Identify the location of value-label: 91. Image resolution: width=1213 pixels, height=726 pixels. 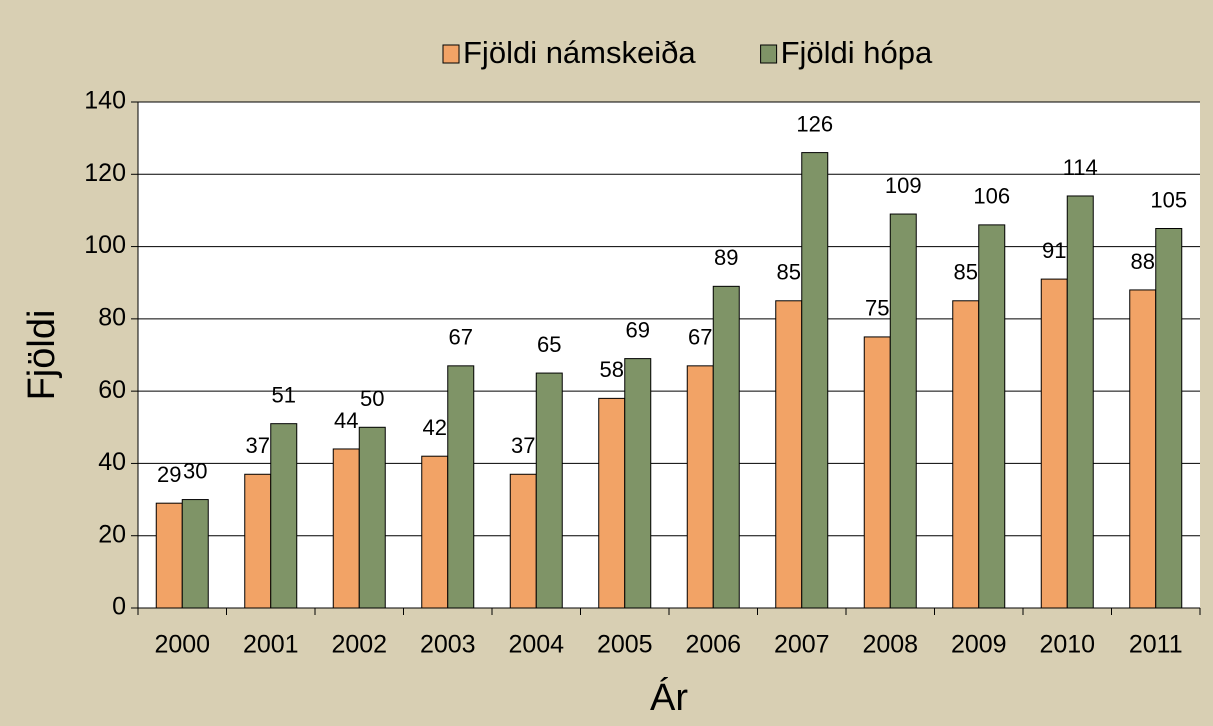
(1054, 250).